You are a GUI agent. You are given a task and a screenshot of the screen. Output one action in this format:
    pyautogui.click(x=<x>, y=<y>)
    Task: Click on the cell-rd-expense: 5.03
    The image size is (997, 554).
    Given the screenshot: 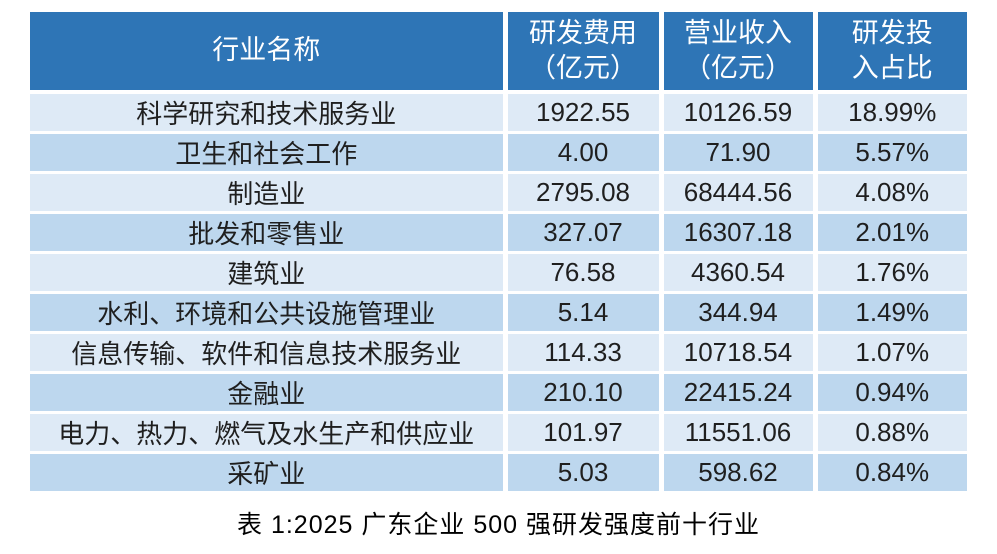 What is the action you would take?
    pyautogui.click(x=584, y=471)
    